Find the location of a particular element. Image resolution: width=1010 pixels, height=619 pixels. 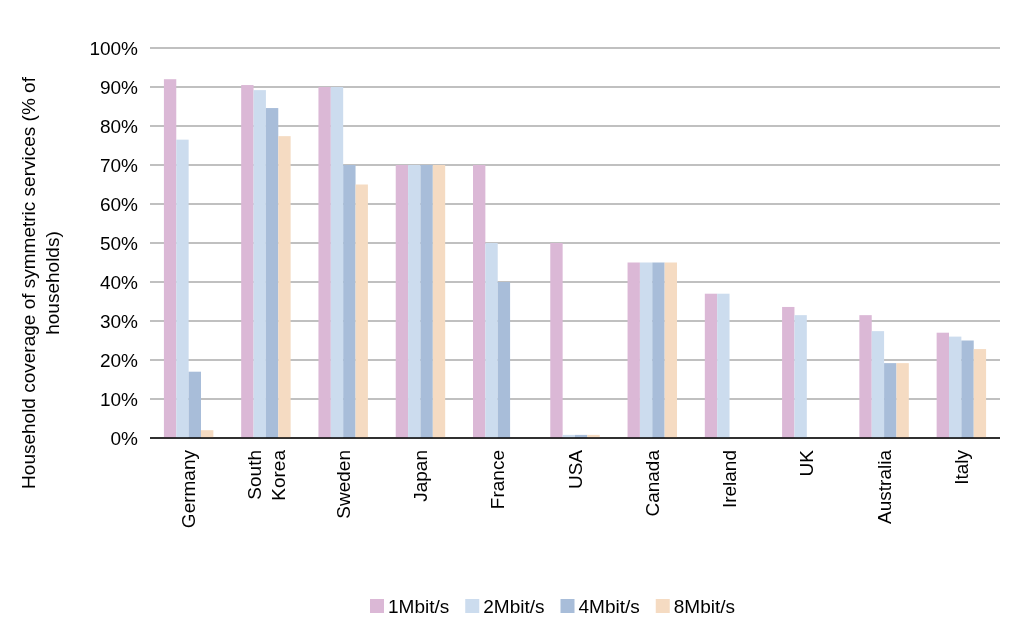

y-tick-label: 50% is located at coordinates (119, 243).